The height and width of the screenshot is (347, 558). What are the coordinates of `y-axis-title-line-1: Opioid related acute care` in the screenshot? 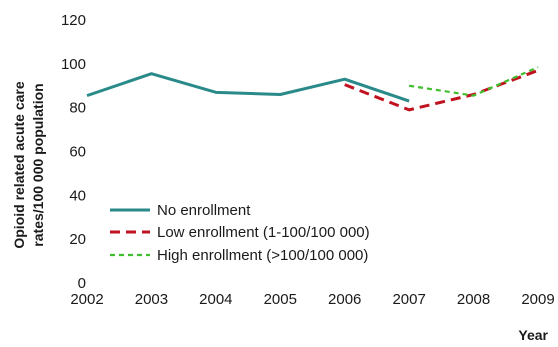 It's located at (19, 164).